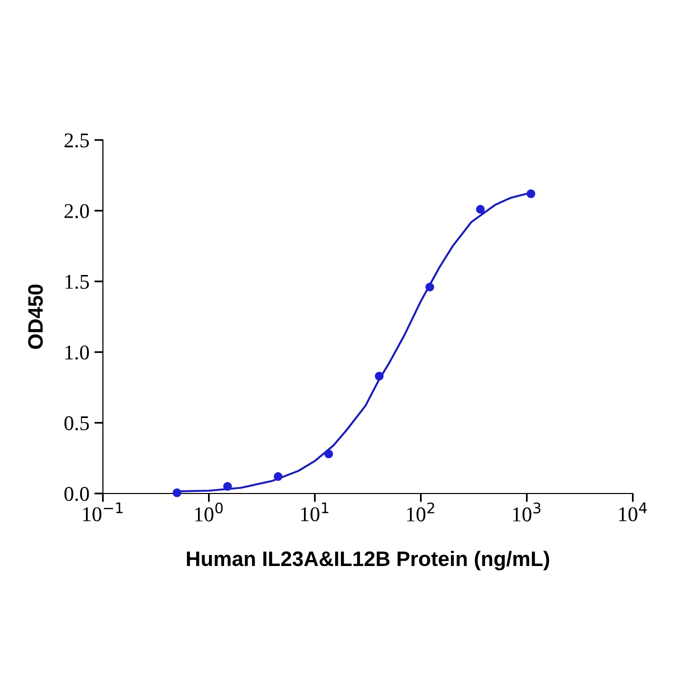  Describe the element at coordinates (77, 352) in the screenshot. I see `y-tick-label: 1.0` at that location.